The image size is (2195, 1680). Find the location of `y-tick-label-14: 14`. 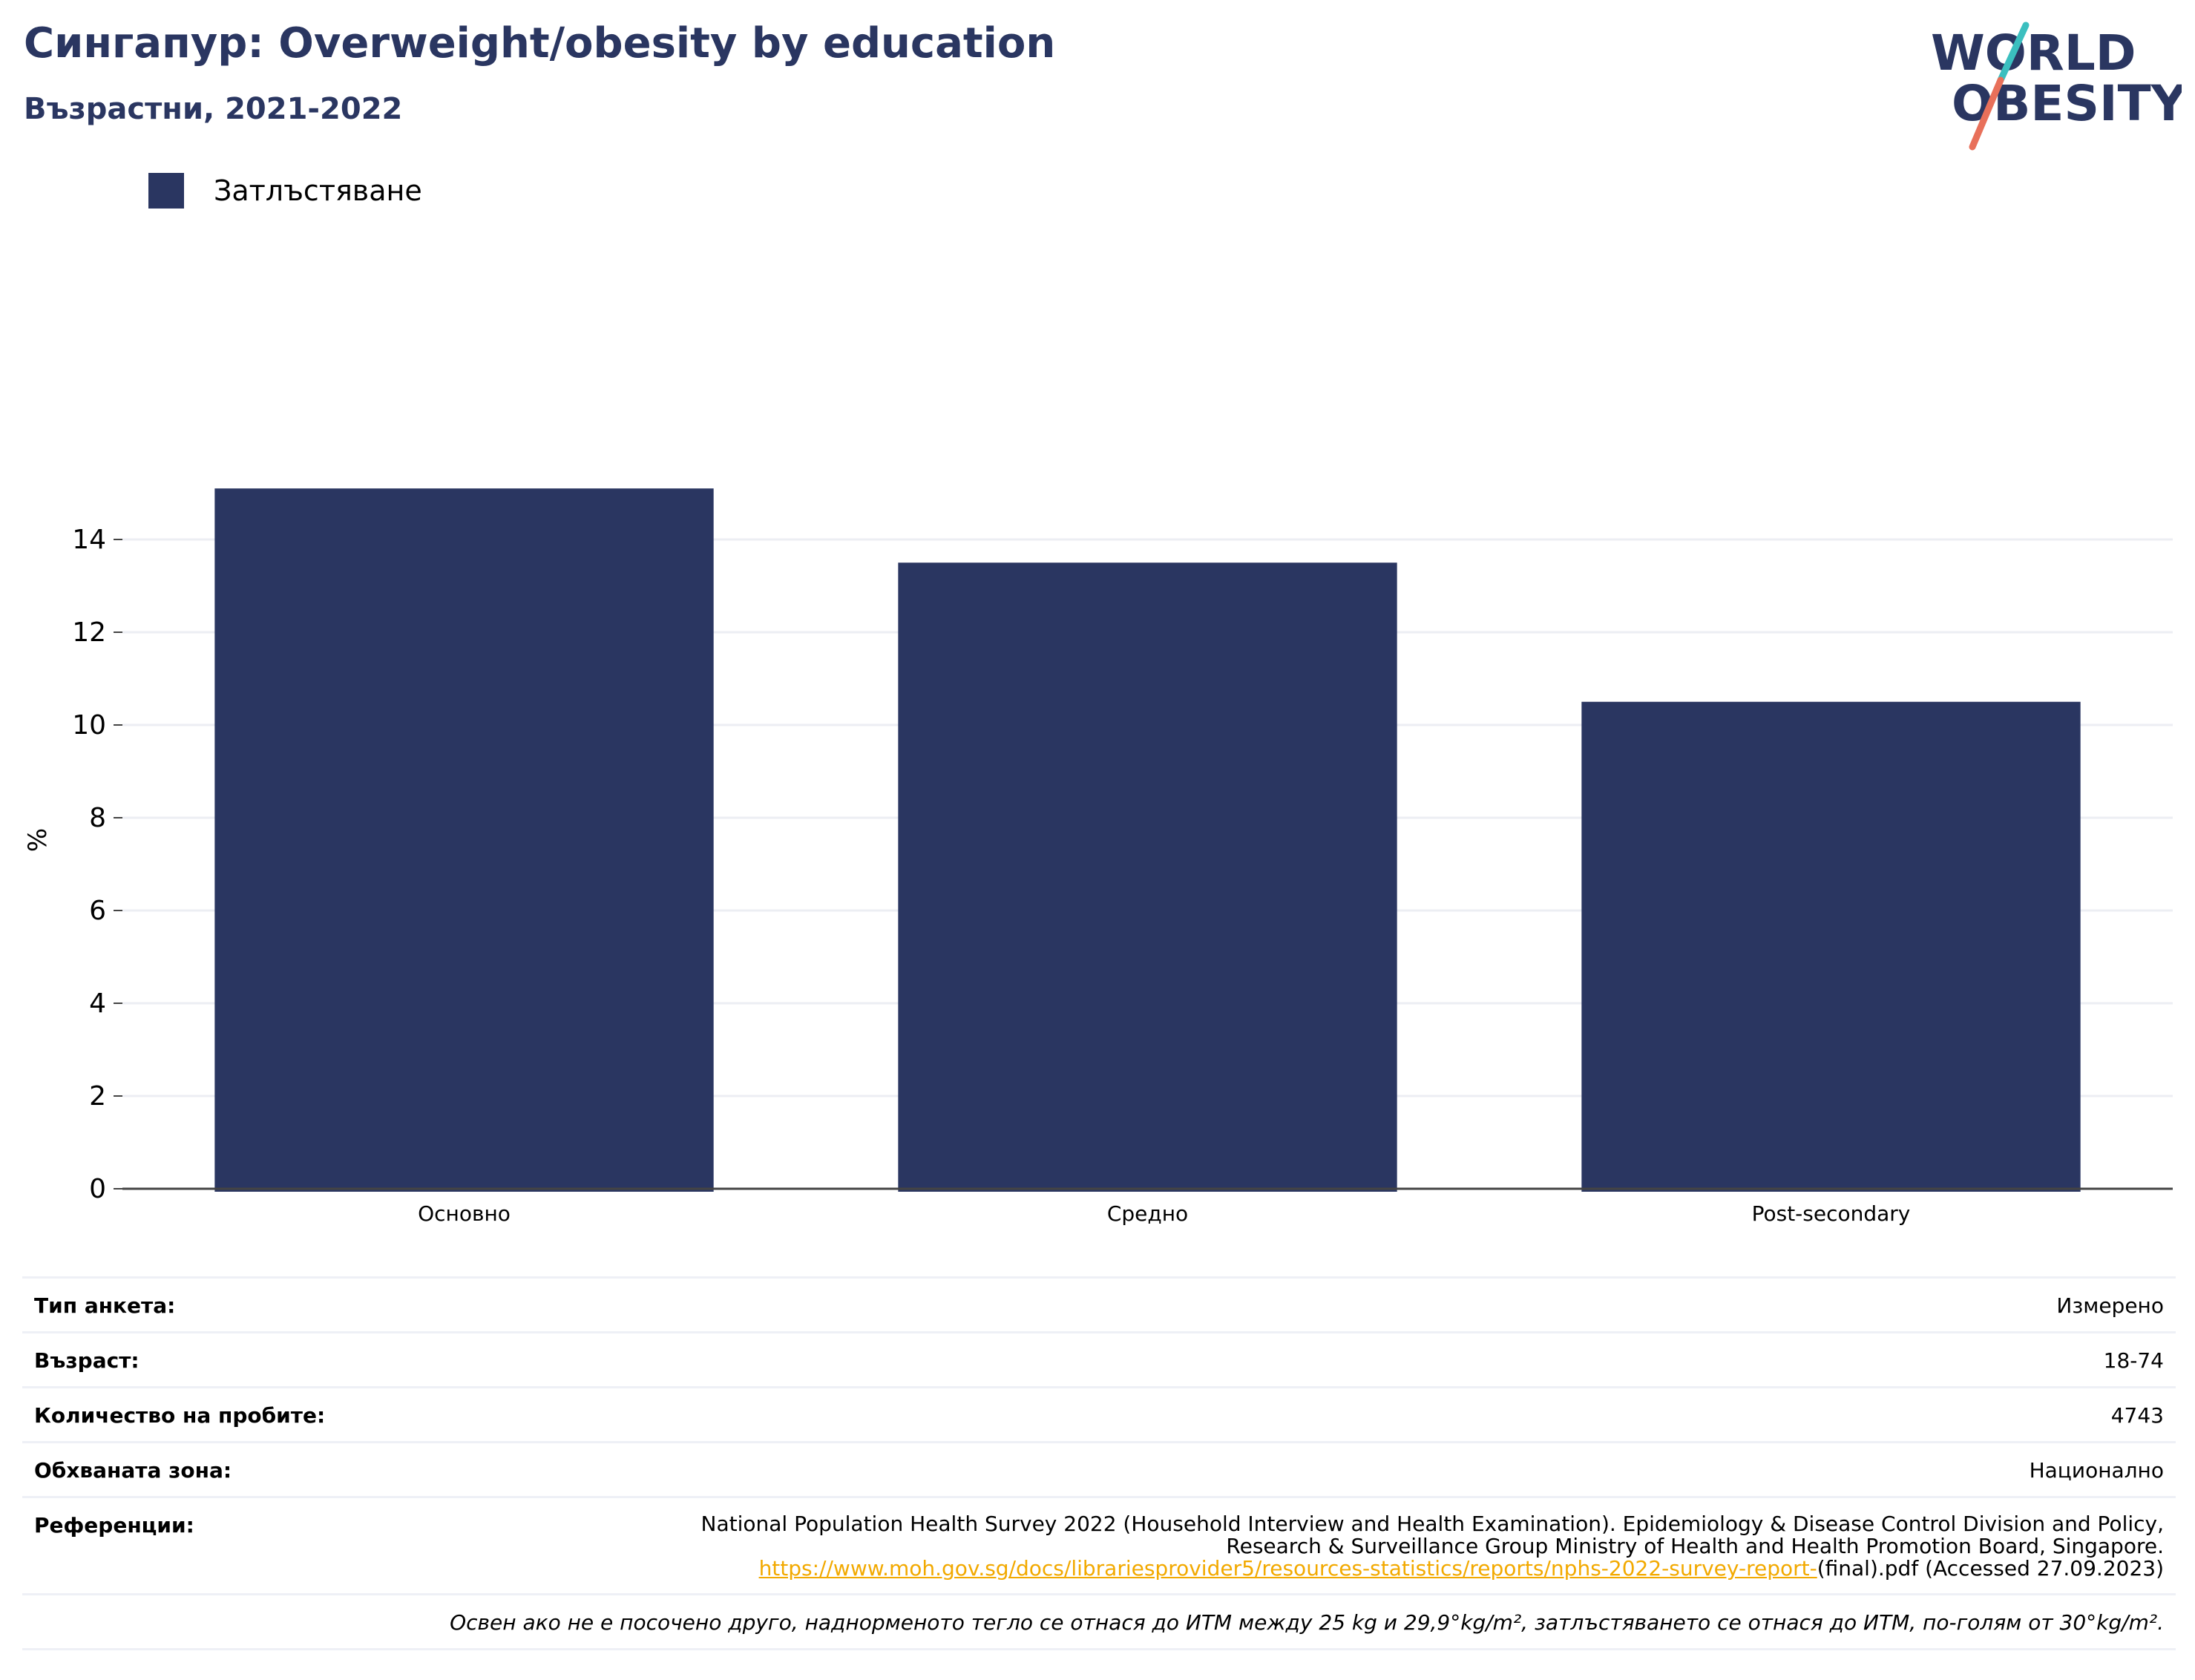

y-tick-label-14: 14 is located at coordinates (89, 540).